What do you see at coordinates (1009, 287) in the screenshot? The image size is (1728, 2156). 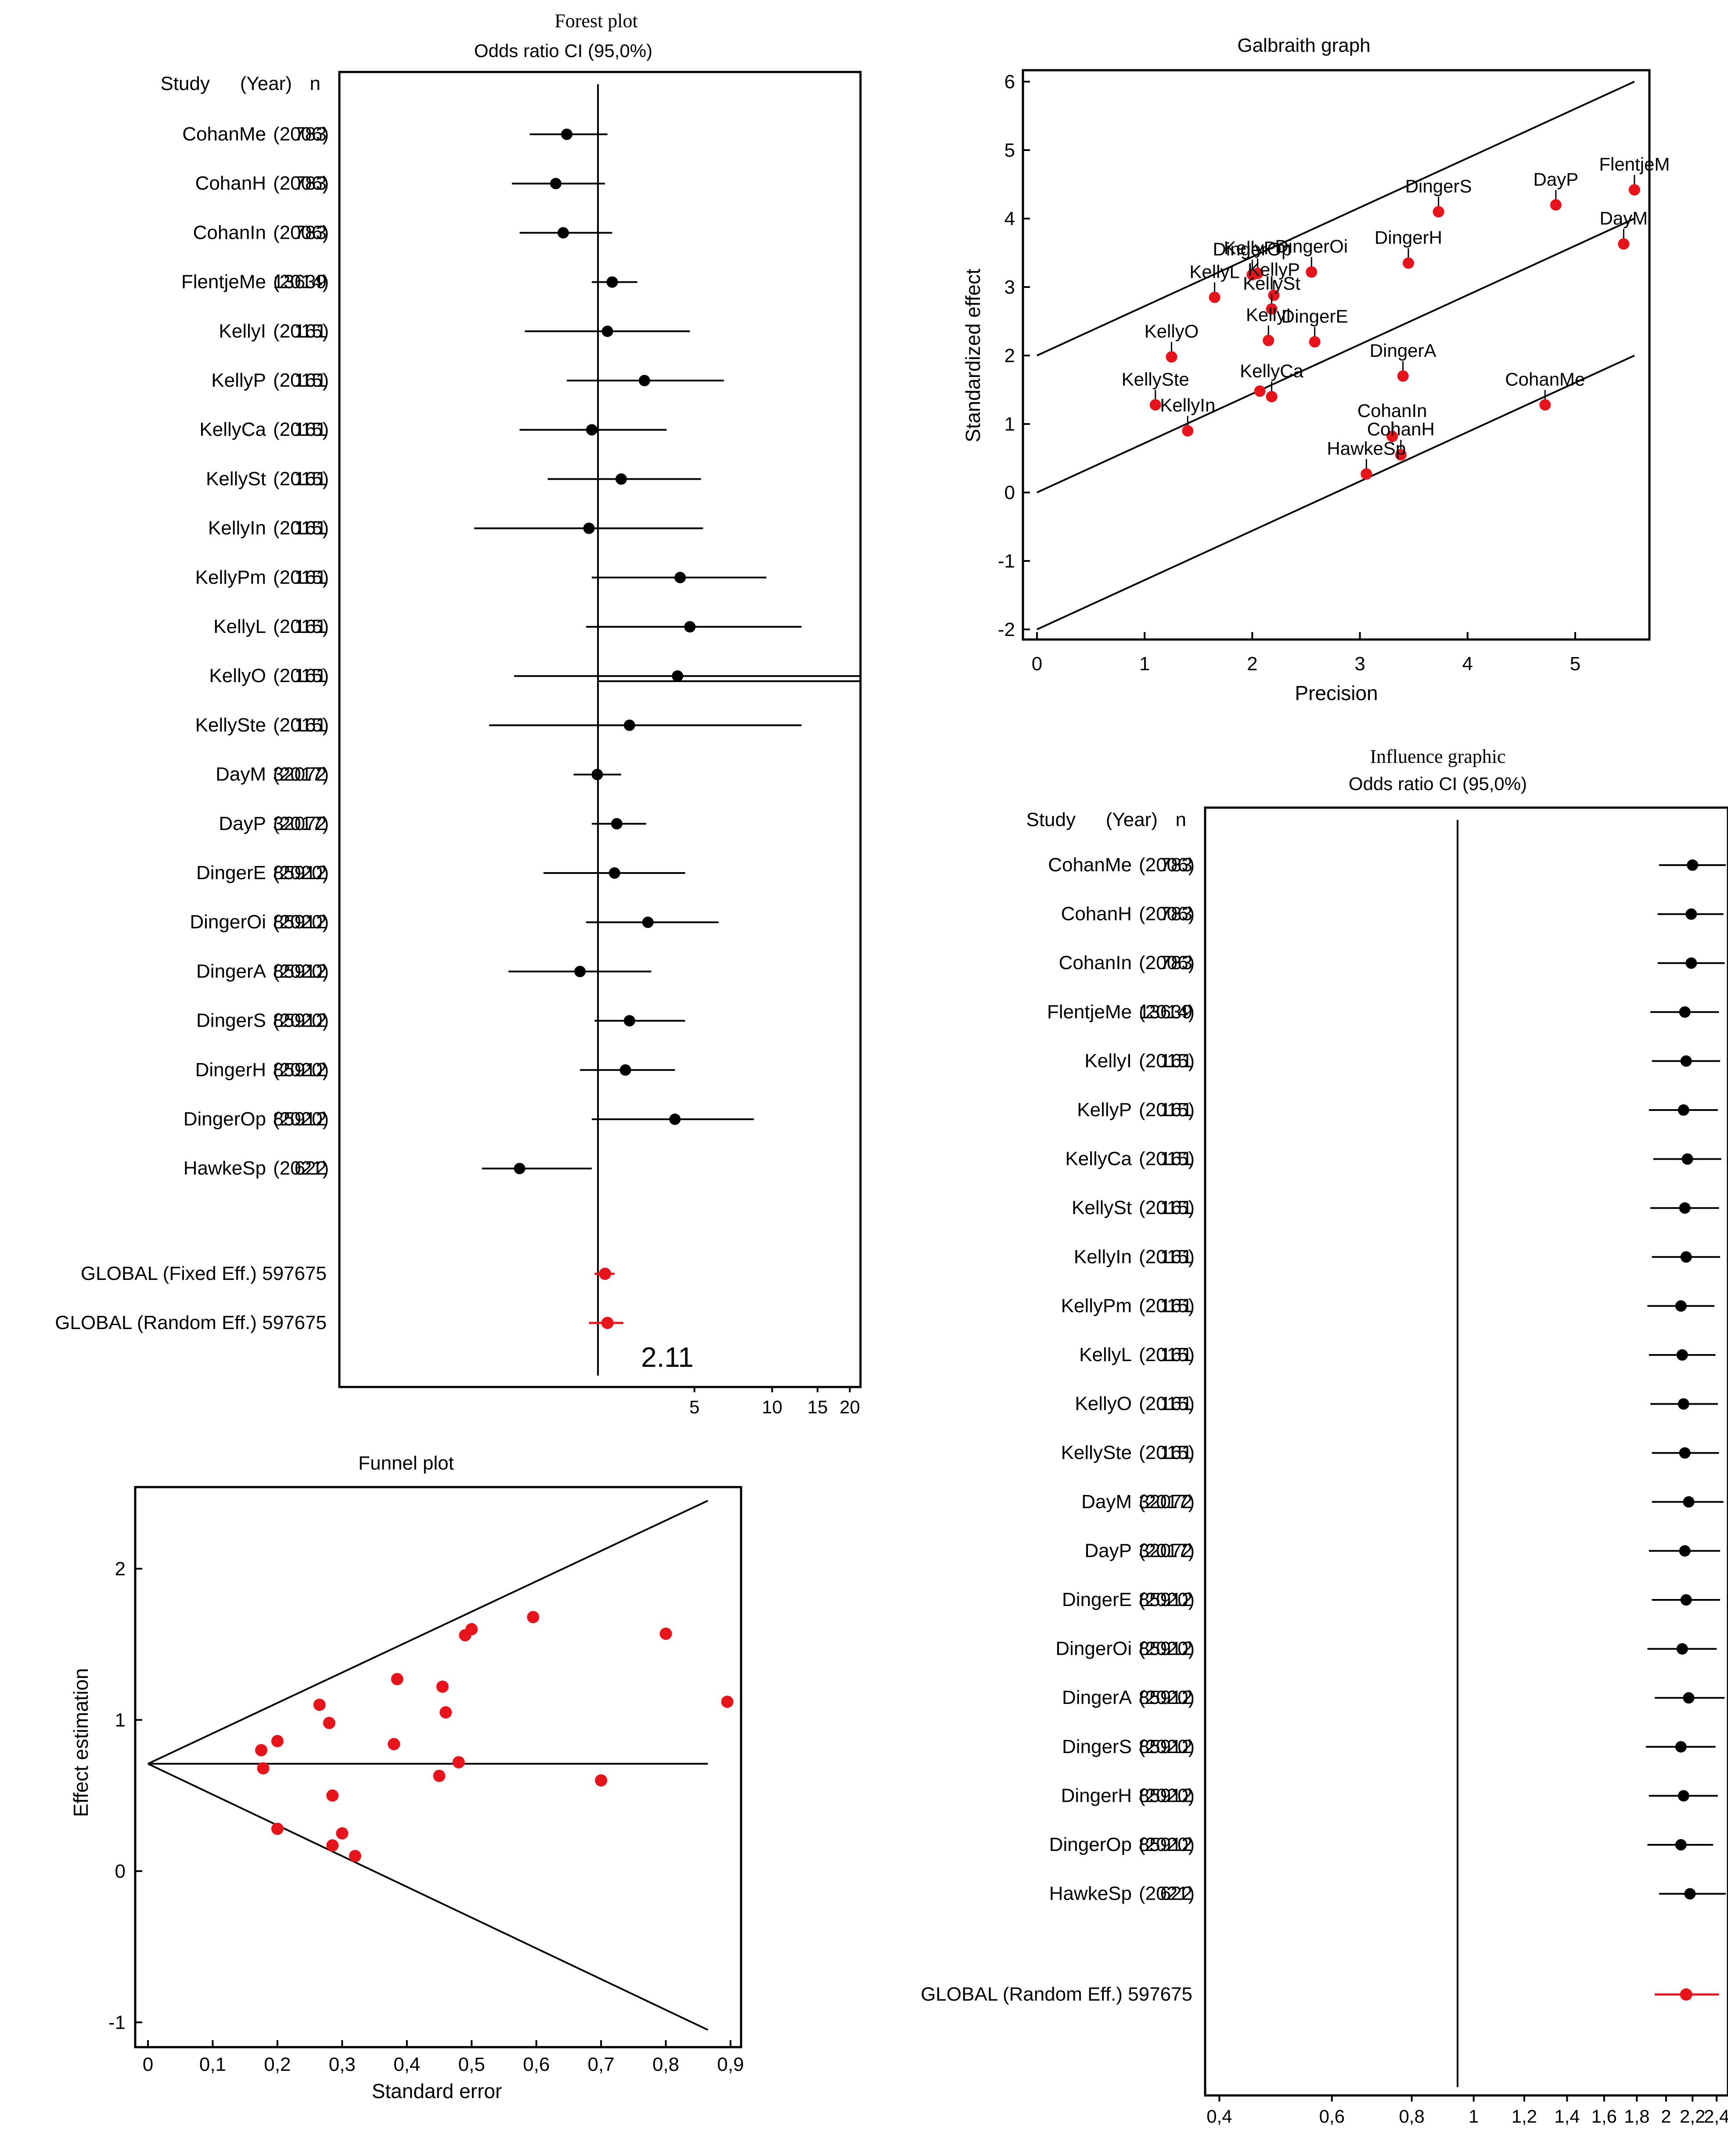 I see `y-tick-label: 3` at bounding box center [1009, 287].